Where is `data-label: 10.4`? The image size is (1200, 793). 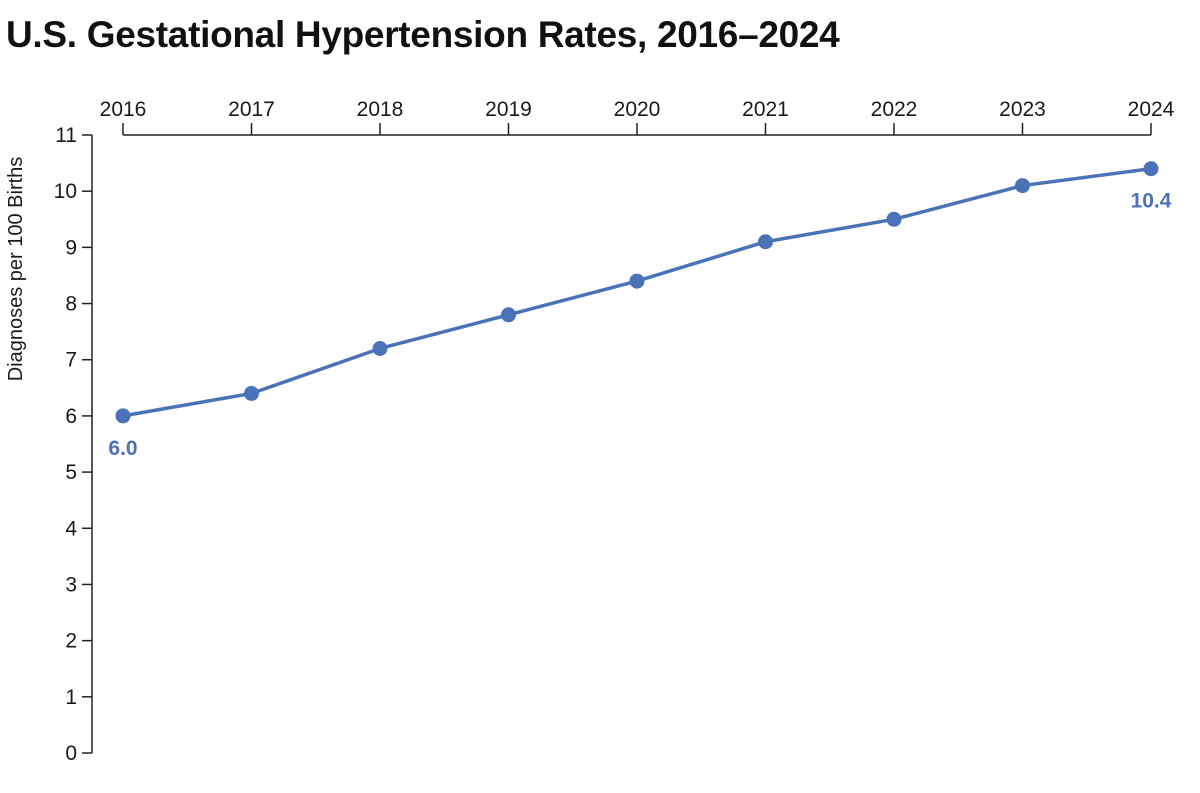
data-label: 10.4 is located at coordinates (1151, 201).